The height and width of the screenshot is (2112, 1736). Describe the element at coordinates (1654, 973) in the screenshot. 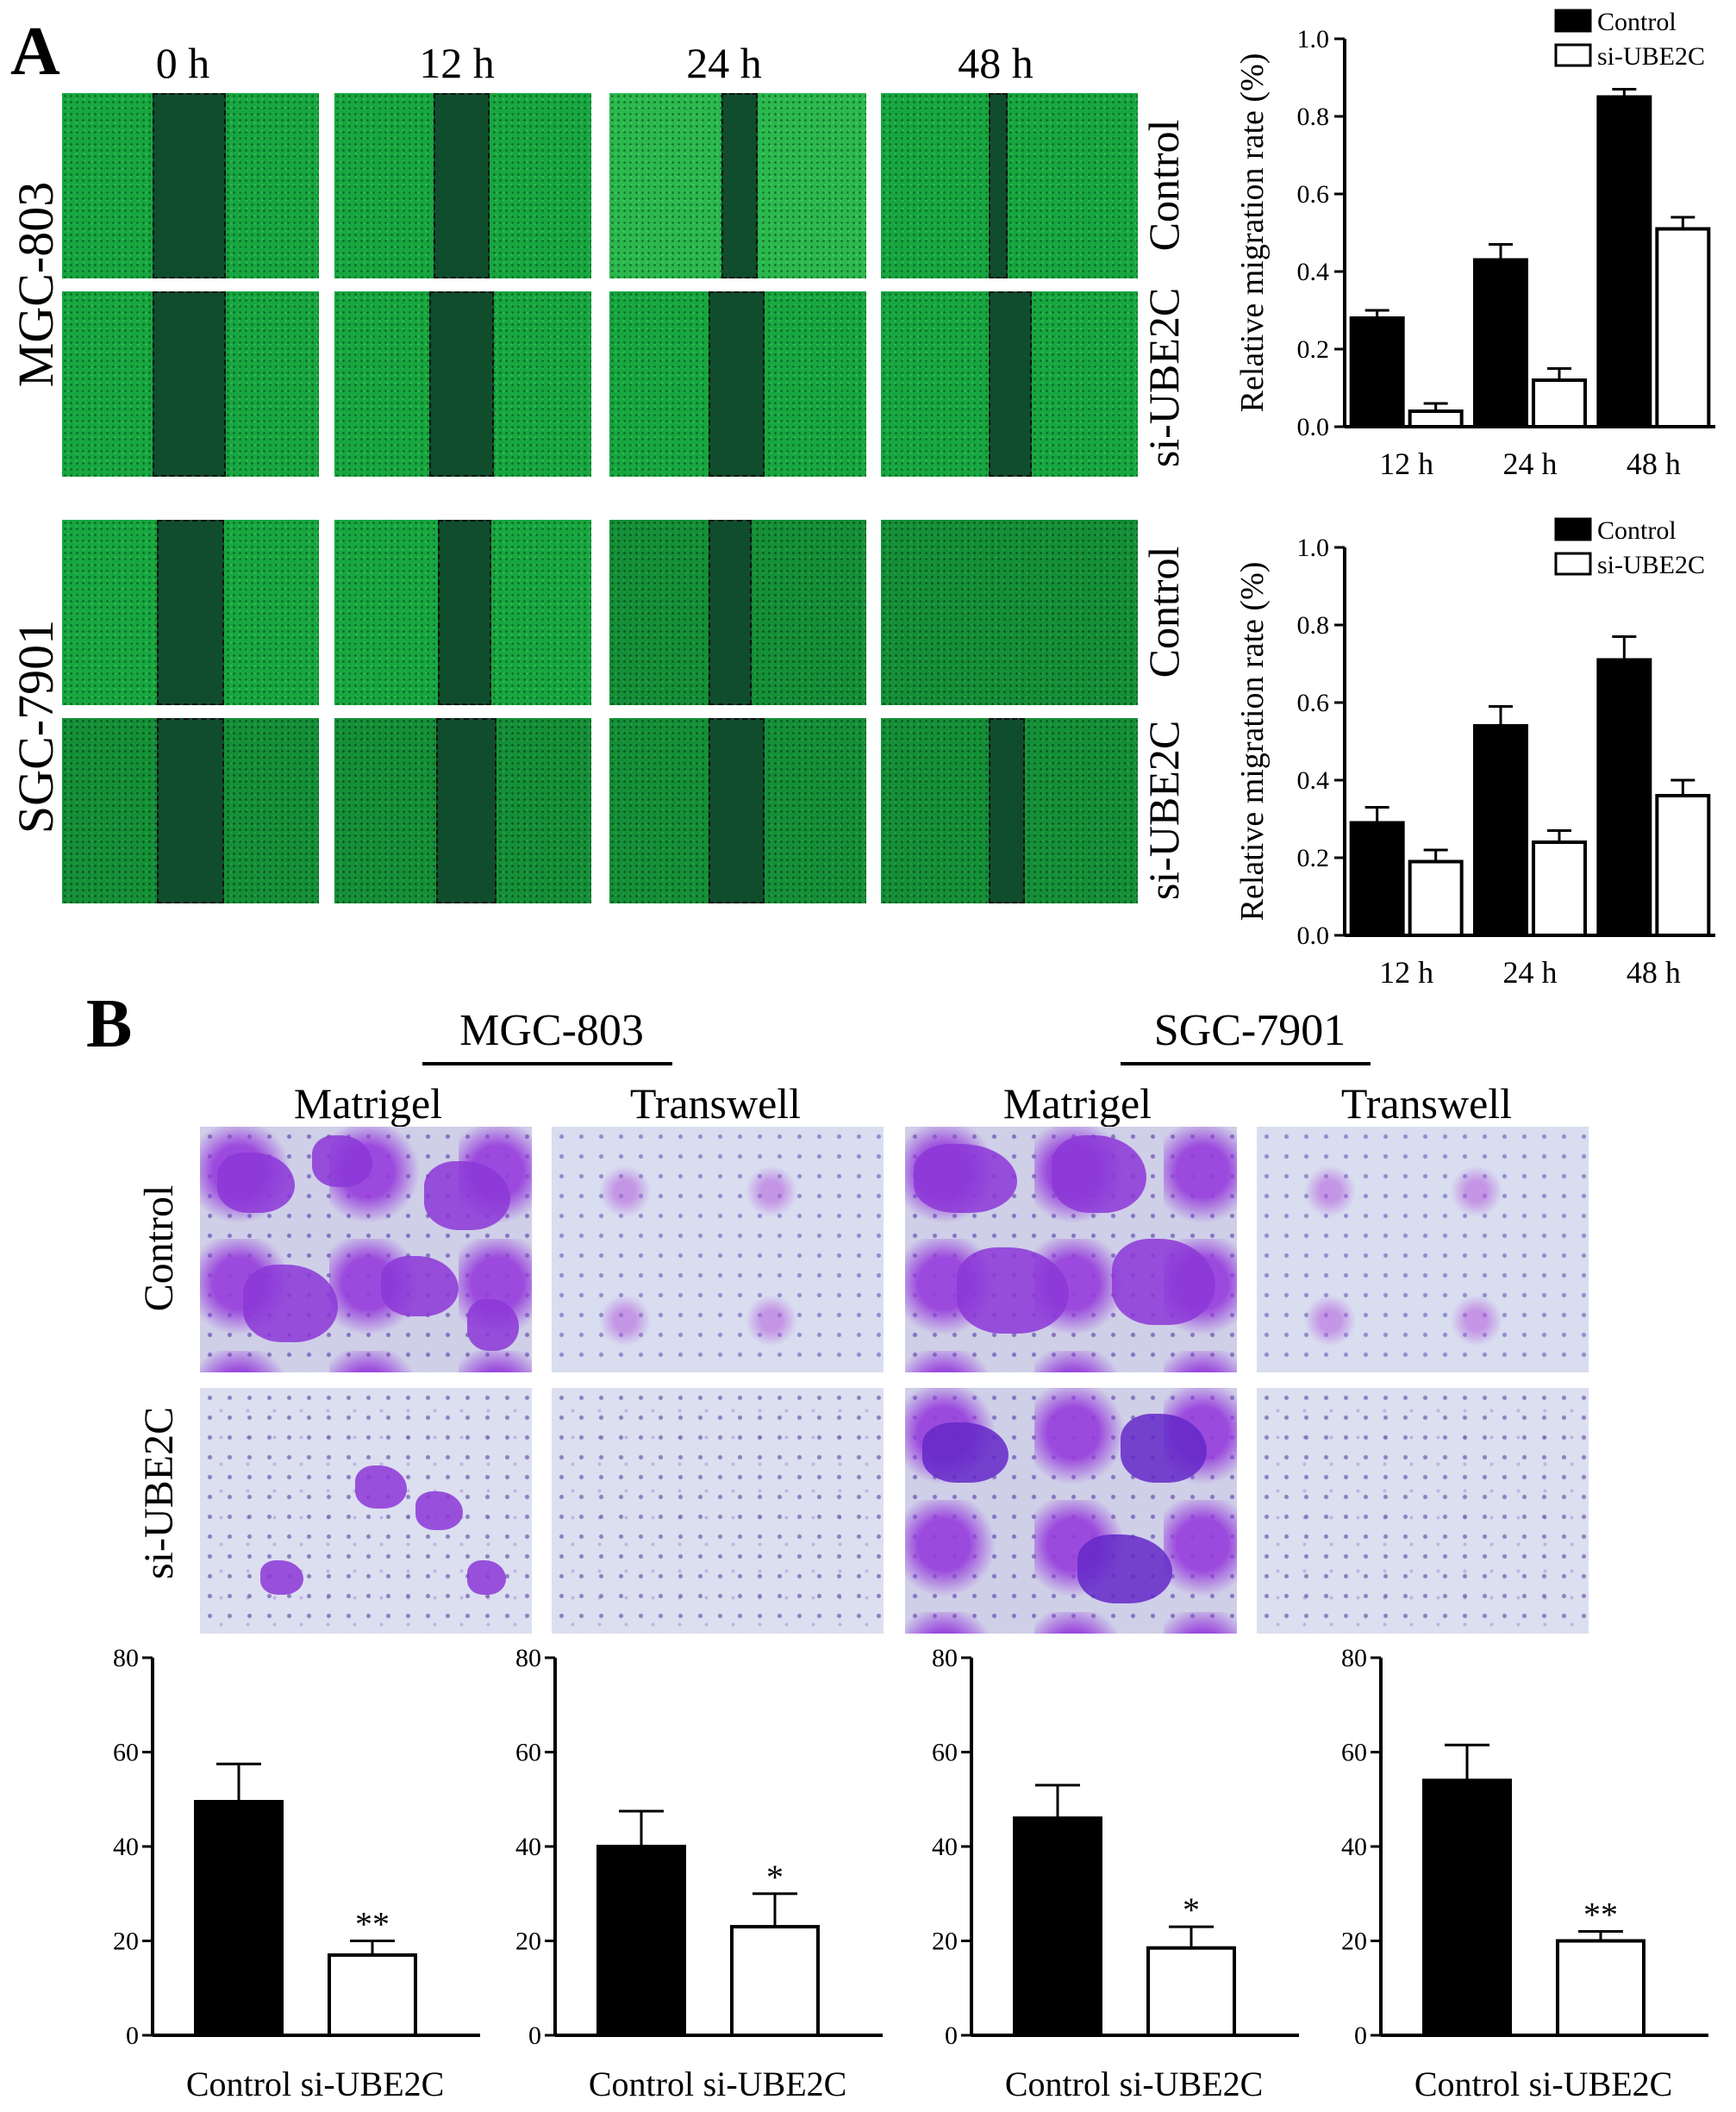

I see `x-tick-label: 48 h` at that location.